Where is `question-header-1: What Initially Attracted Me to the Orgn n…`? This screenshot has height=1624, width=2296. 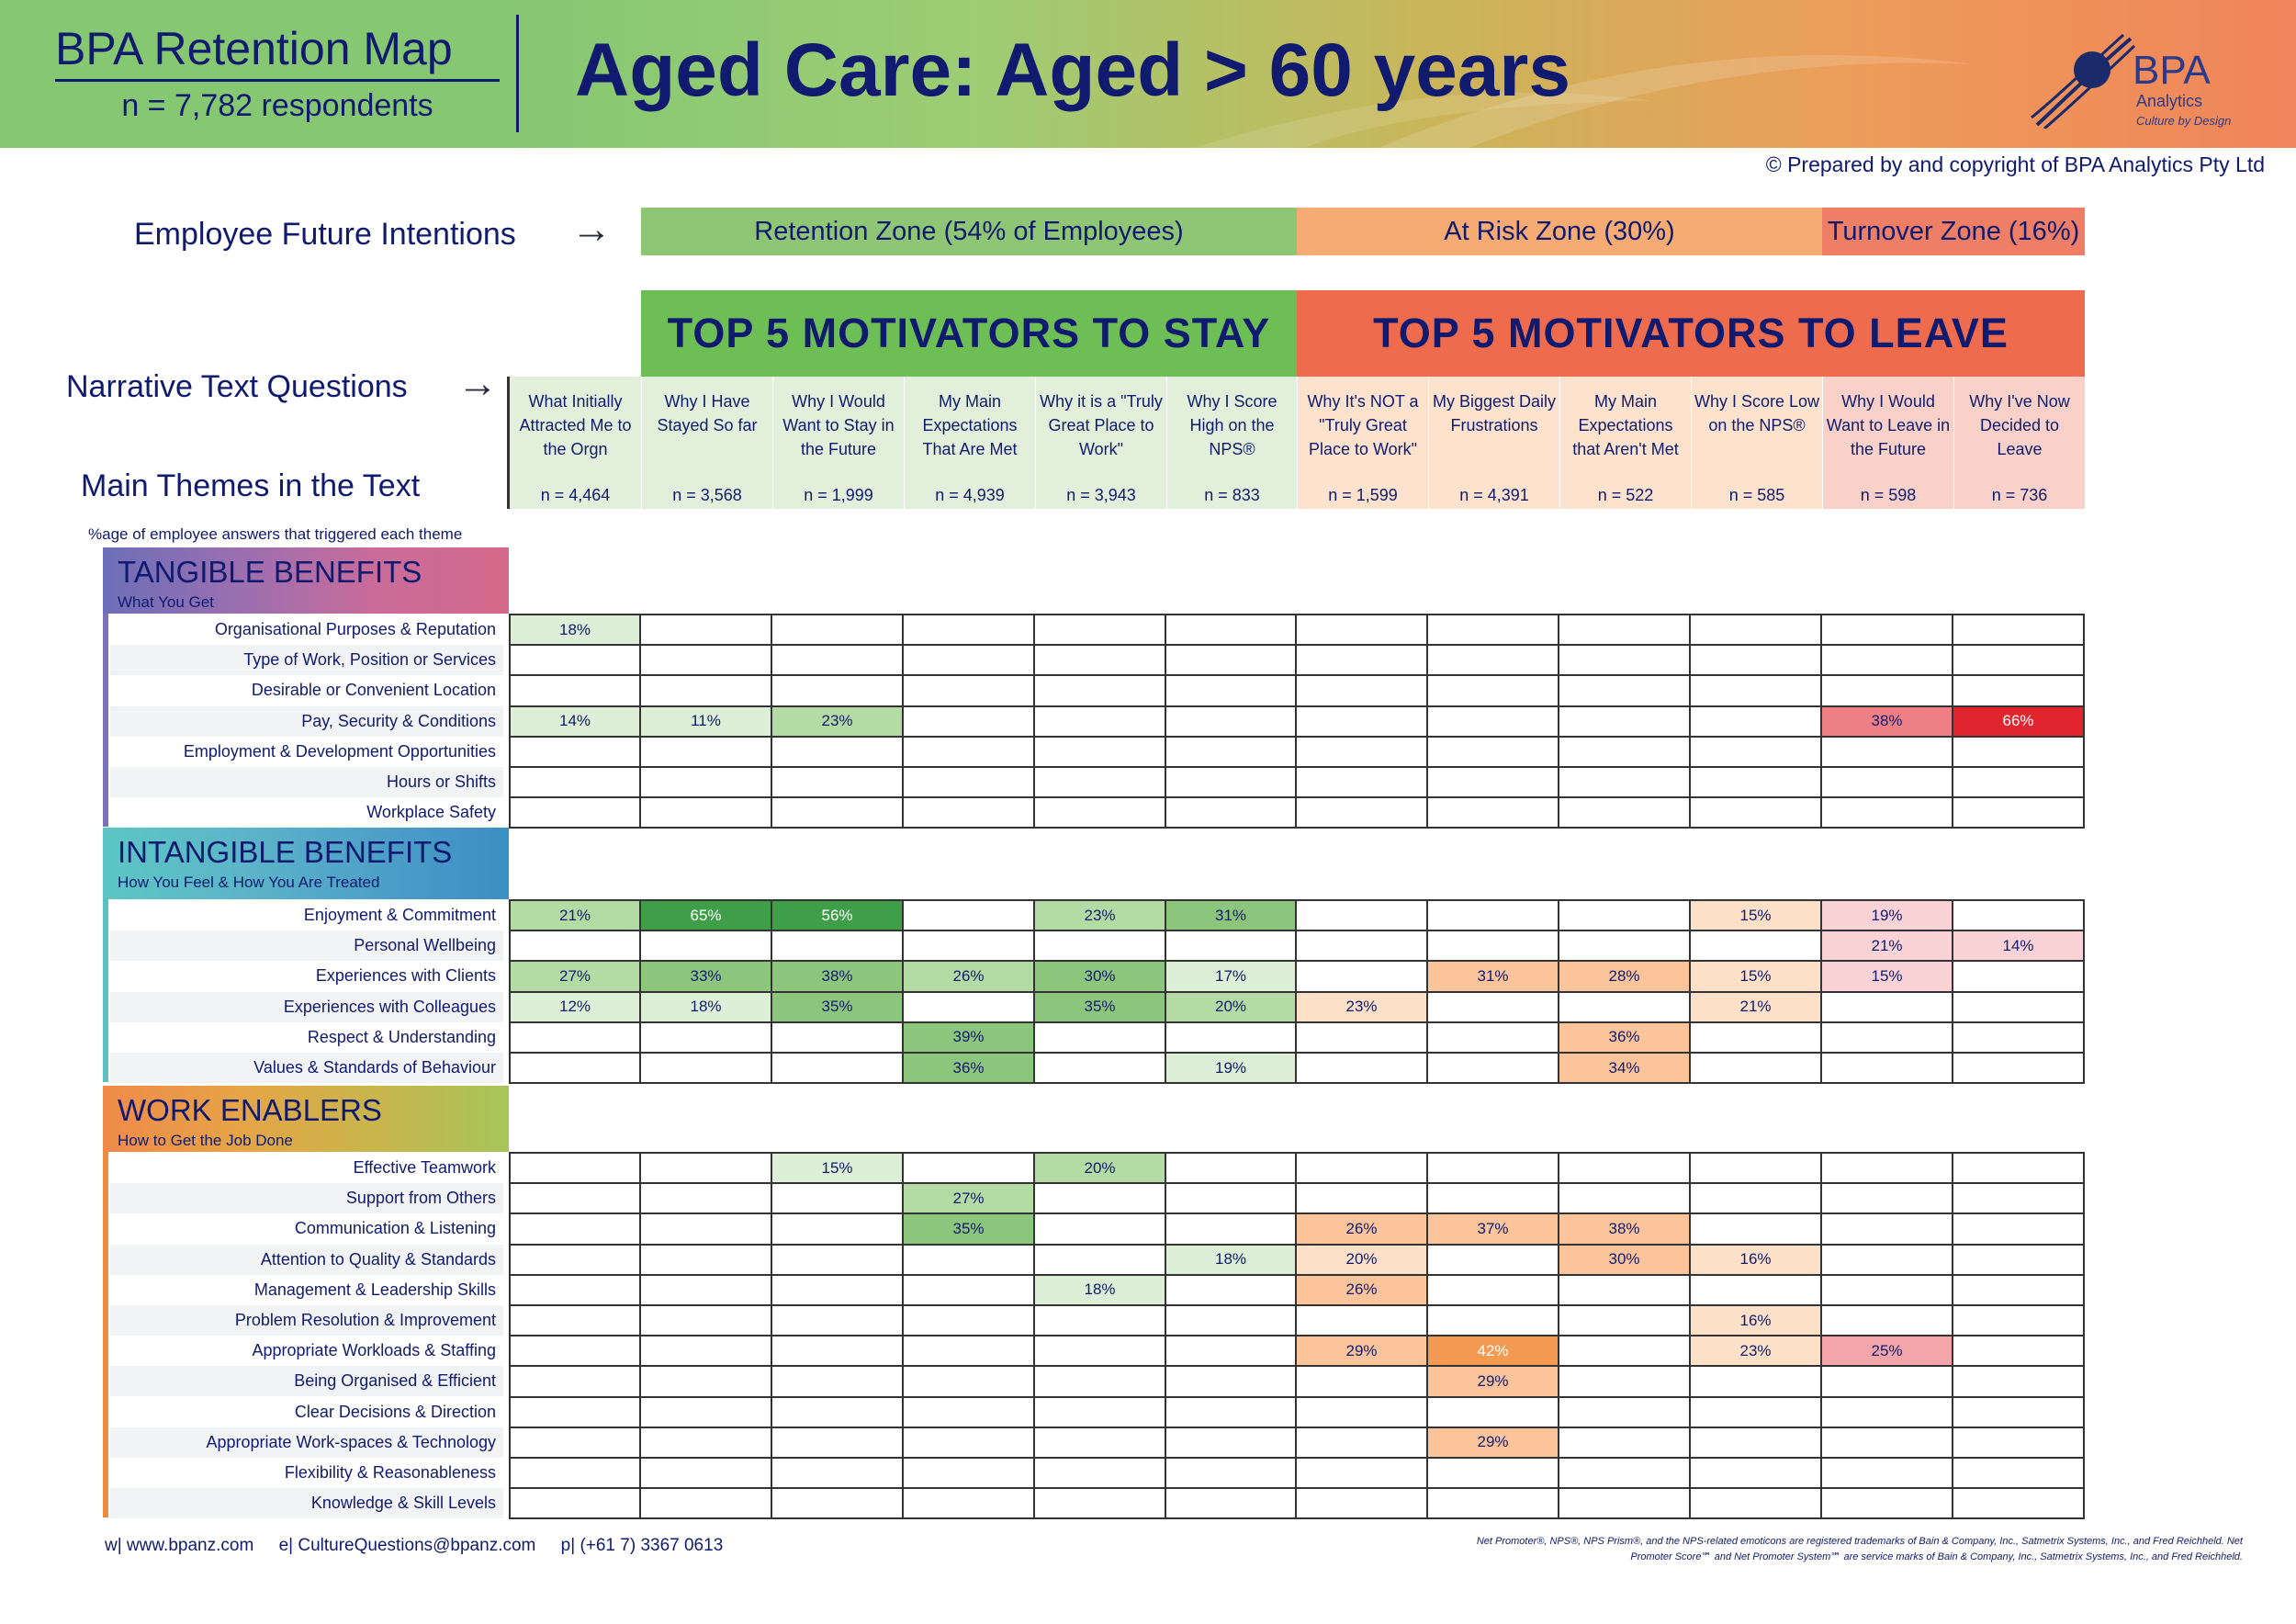
question-header-1: What Initially Attracted Me to the Orgn n… is located at coordinates (575, 443).